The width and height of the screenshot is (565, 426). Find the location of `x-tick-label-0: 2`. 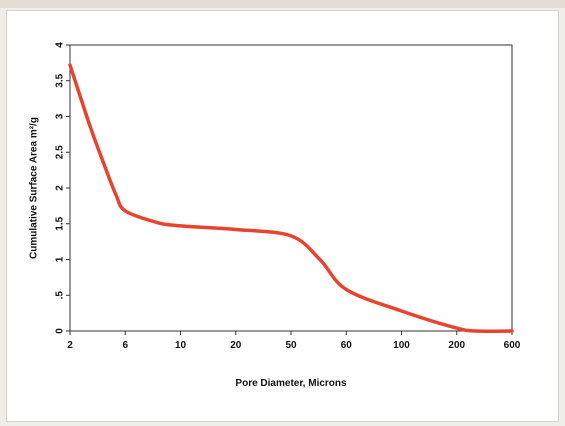

x-tick-label-0: 2 is located at coordinates (70, 345).